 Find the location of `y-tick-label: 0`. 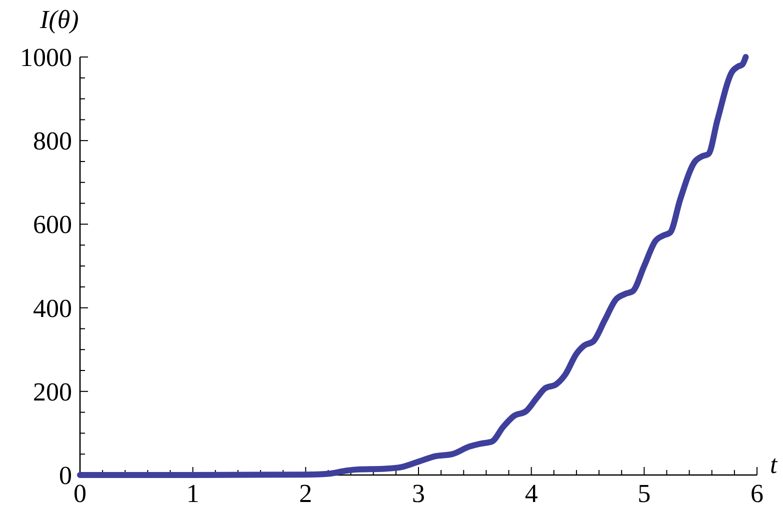

y-tick-label: 0 is located at coordinates (65, 475).